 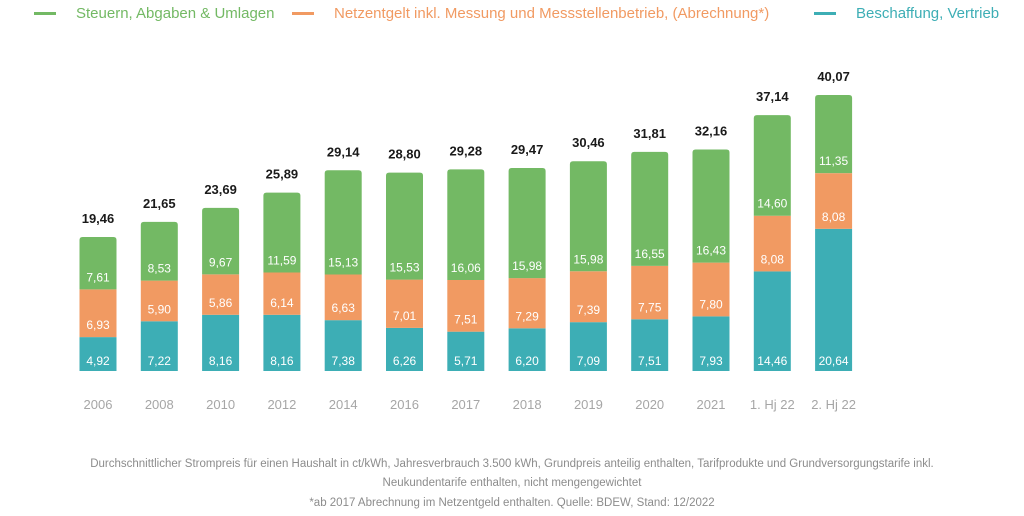 I want to click on x-tick-label: 2. Hj 22, so click(x=833, y=404).